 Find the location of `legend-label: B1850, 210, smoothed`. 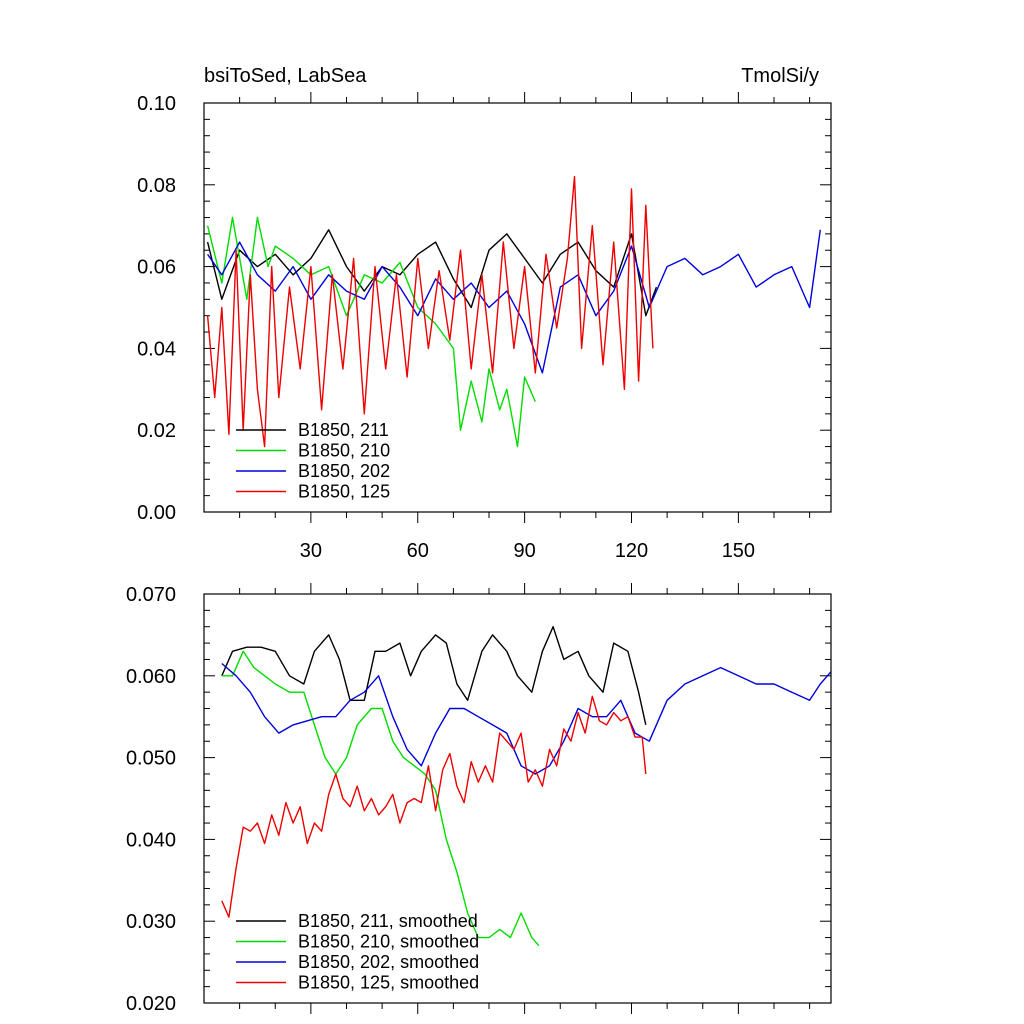

legend-label: B1850, 210, smoothed is located at coordinates (388, 942).